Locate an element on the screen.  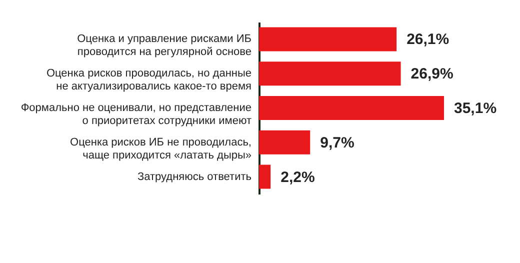
data-label: 2,2% is located at coordinates (297, 177).